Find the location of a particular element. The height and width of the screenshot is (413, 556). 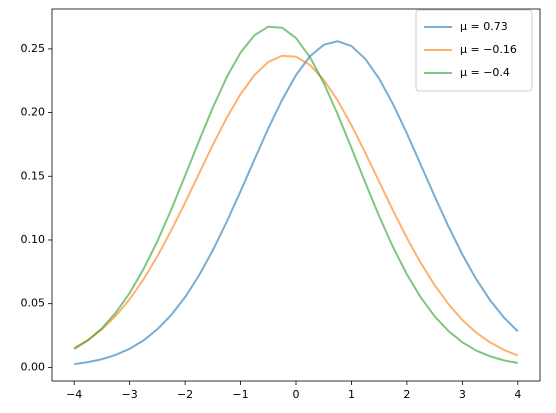

x-tick-label: −2 is located at coordinates (185, 394).